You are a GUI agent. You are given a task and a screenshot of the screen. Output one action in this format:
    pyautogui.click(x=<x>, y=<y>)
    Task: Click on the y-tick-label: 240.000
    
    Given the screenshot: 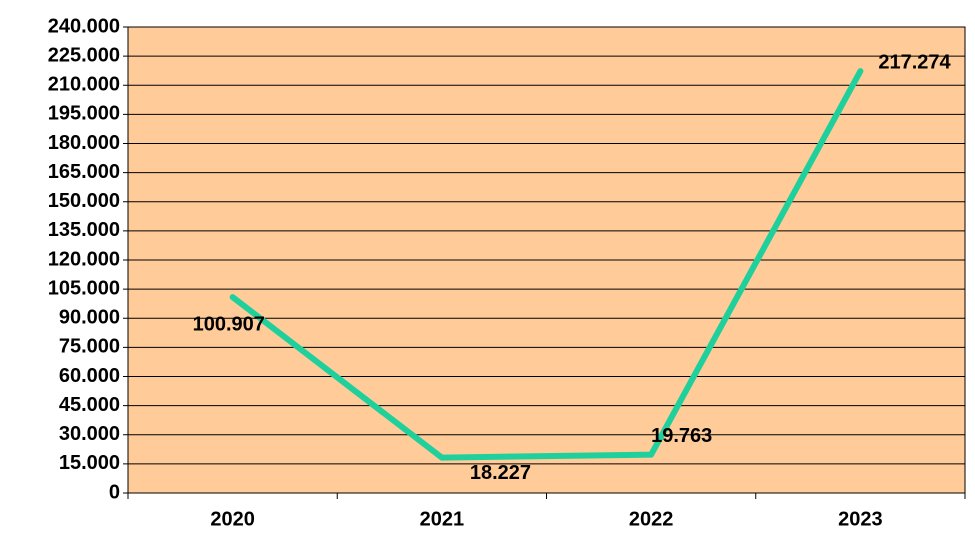 What is the action you would take?
    pyautogui.click(x=84, y=26)
    